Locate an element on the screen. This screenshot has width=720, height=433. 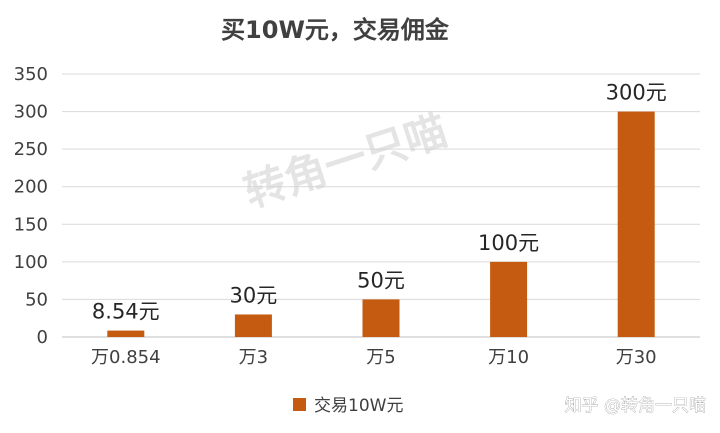
x-category-label: 万30 is located at coordinates (636, 357).